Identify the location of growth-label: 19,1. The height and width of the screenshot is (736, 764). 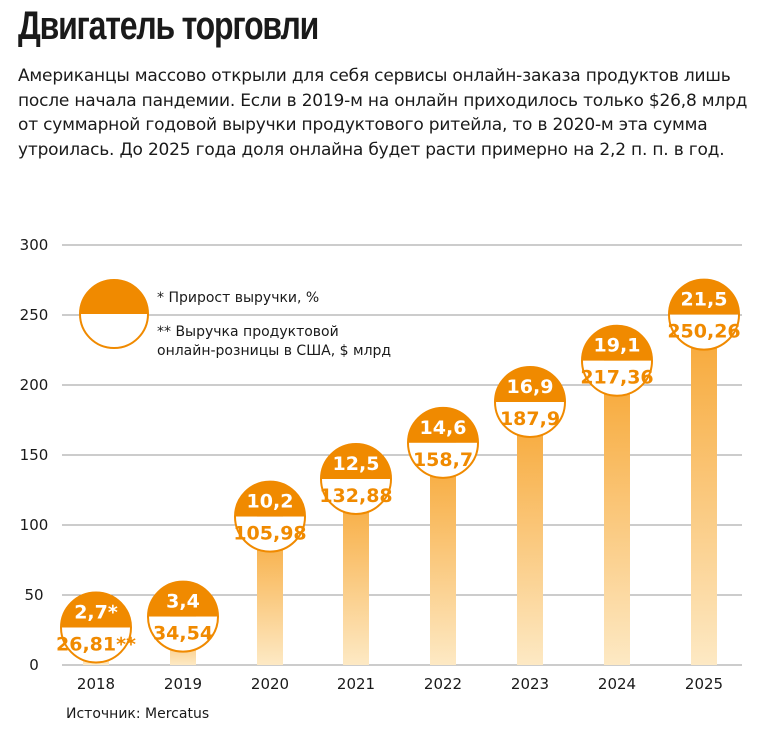
(617, 346).